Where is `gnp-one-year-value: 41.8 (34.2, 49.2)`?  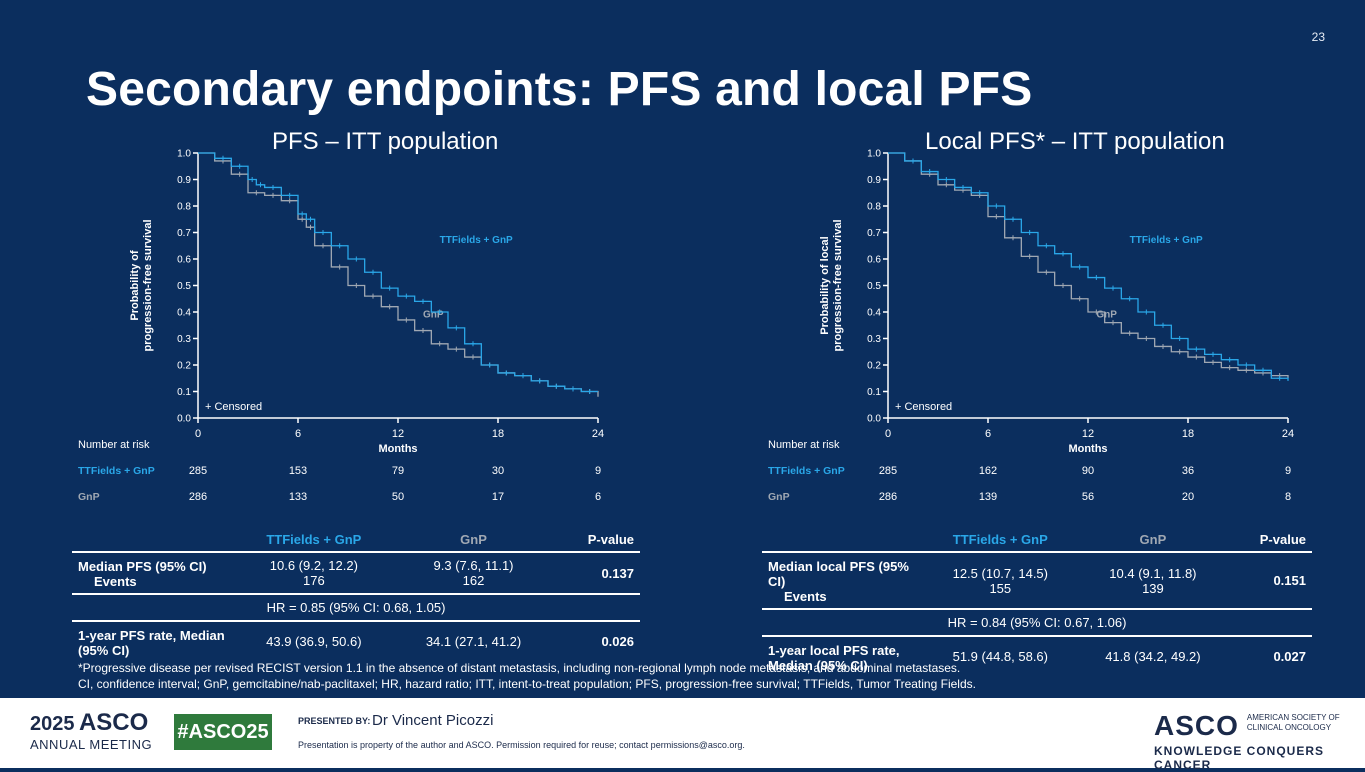
gnp-one-year-value: 41.8 (34.2, 49.2) is located at coordinates (1153, 656).